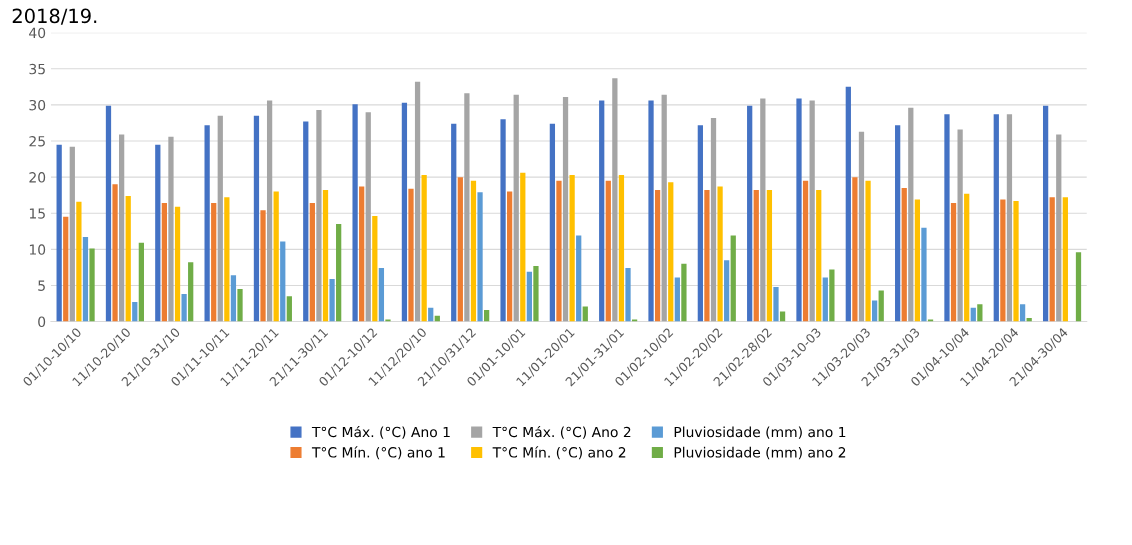  What do you see at coordinates (559, 453) in the screenshot?
I see `legend-label: T°C Mín. (°C) ano 2` at bounding box center [559, 453].